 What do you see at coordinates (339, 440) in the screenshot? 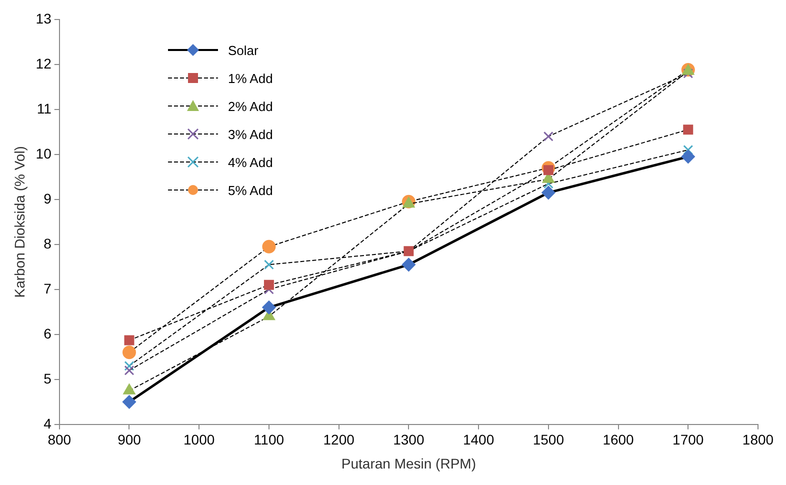
I see `x-tick-label: 1200` at bounding box center [339, 440].